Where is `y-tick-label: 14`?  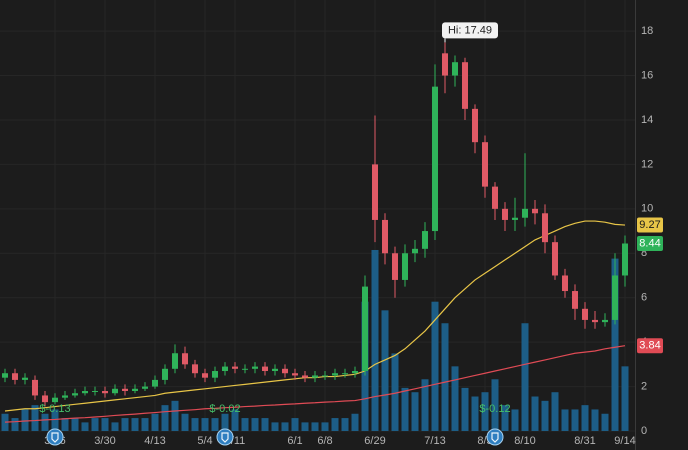 y-tick-label: 14 is located at coordinates (647, 120).